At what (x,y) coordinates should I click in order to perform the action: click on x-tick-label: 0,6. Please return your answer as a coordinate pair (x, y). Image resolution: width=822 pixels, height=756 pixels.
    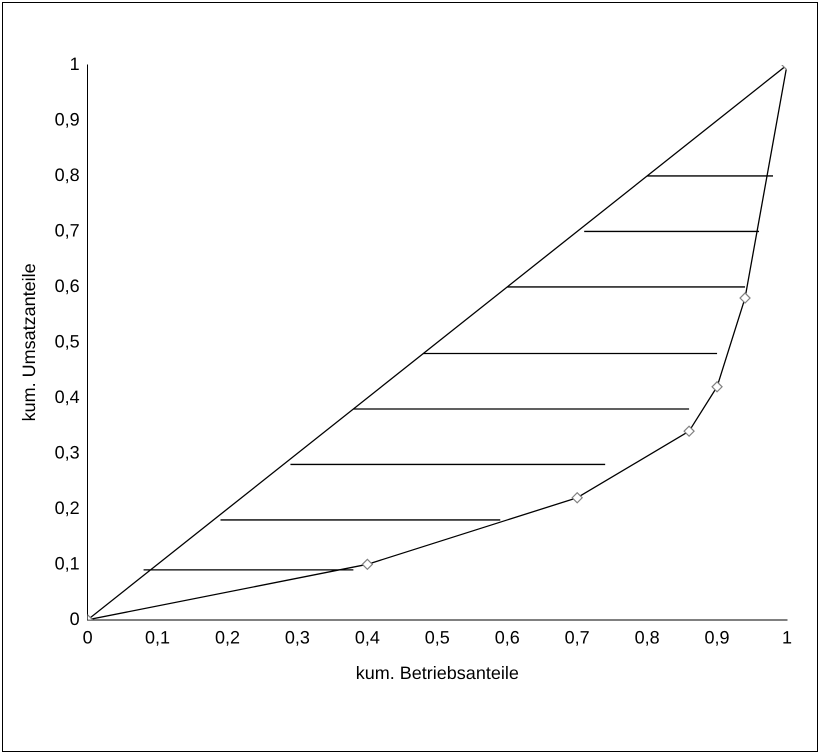
    Looking at the image, I should click on (507, 638).